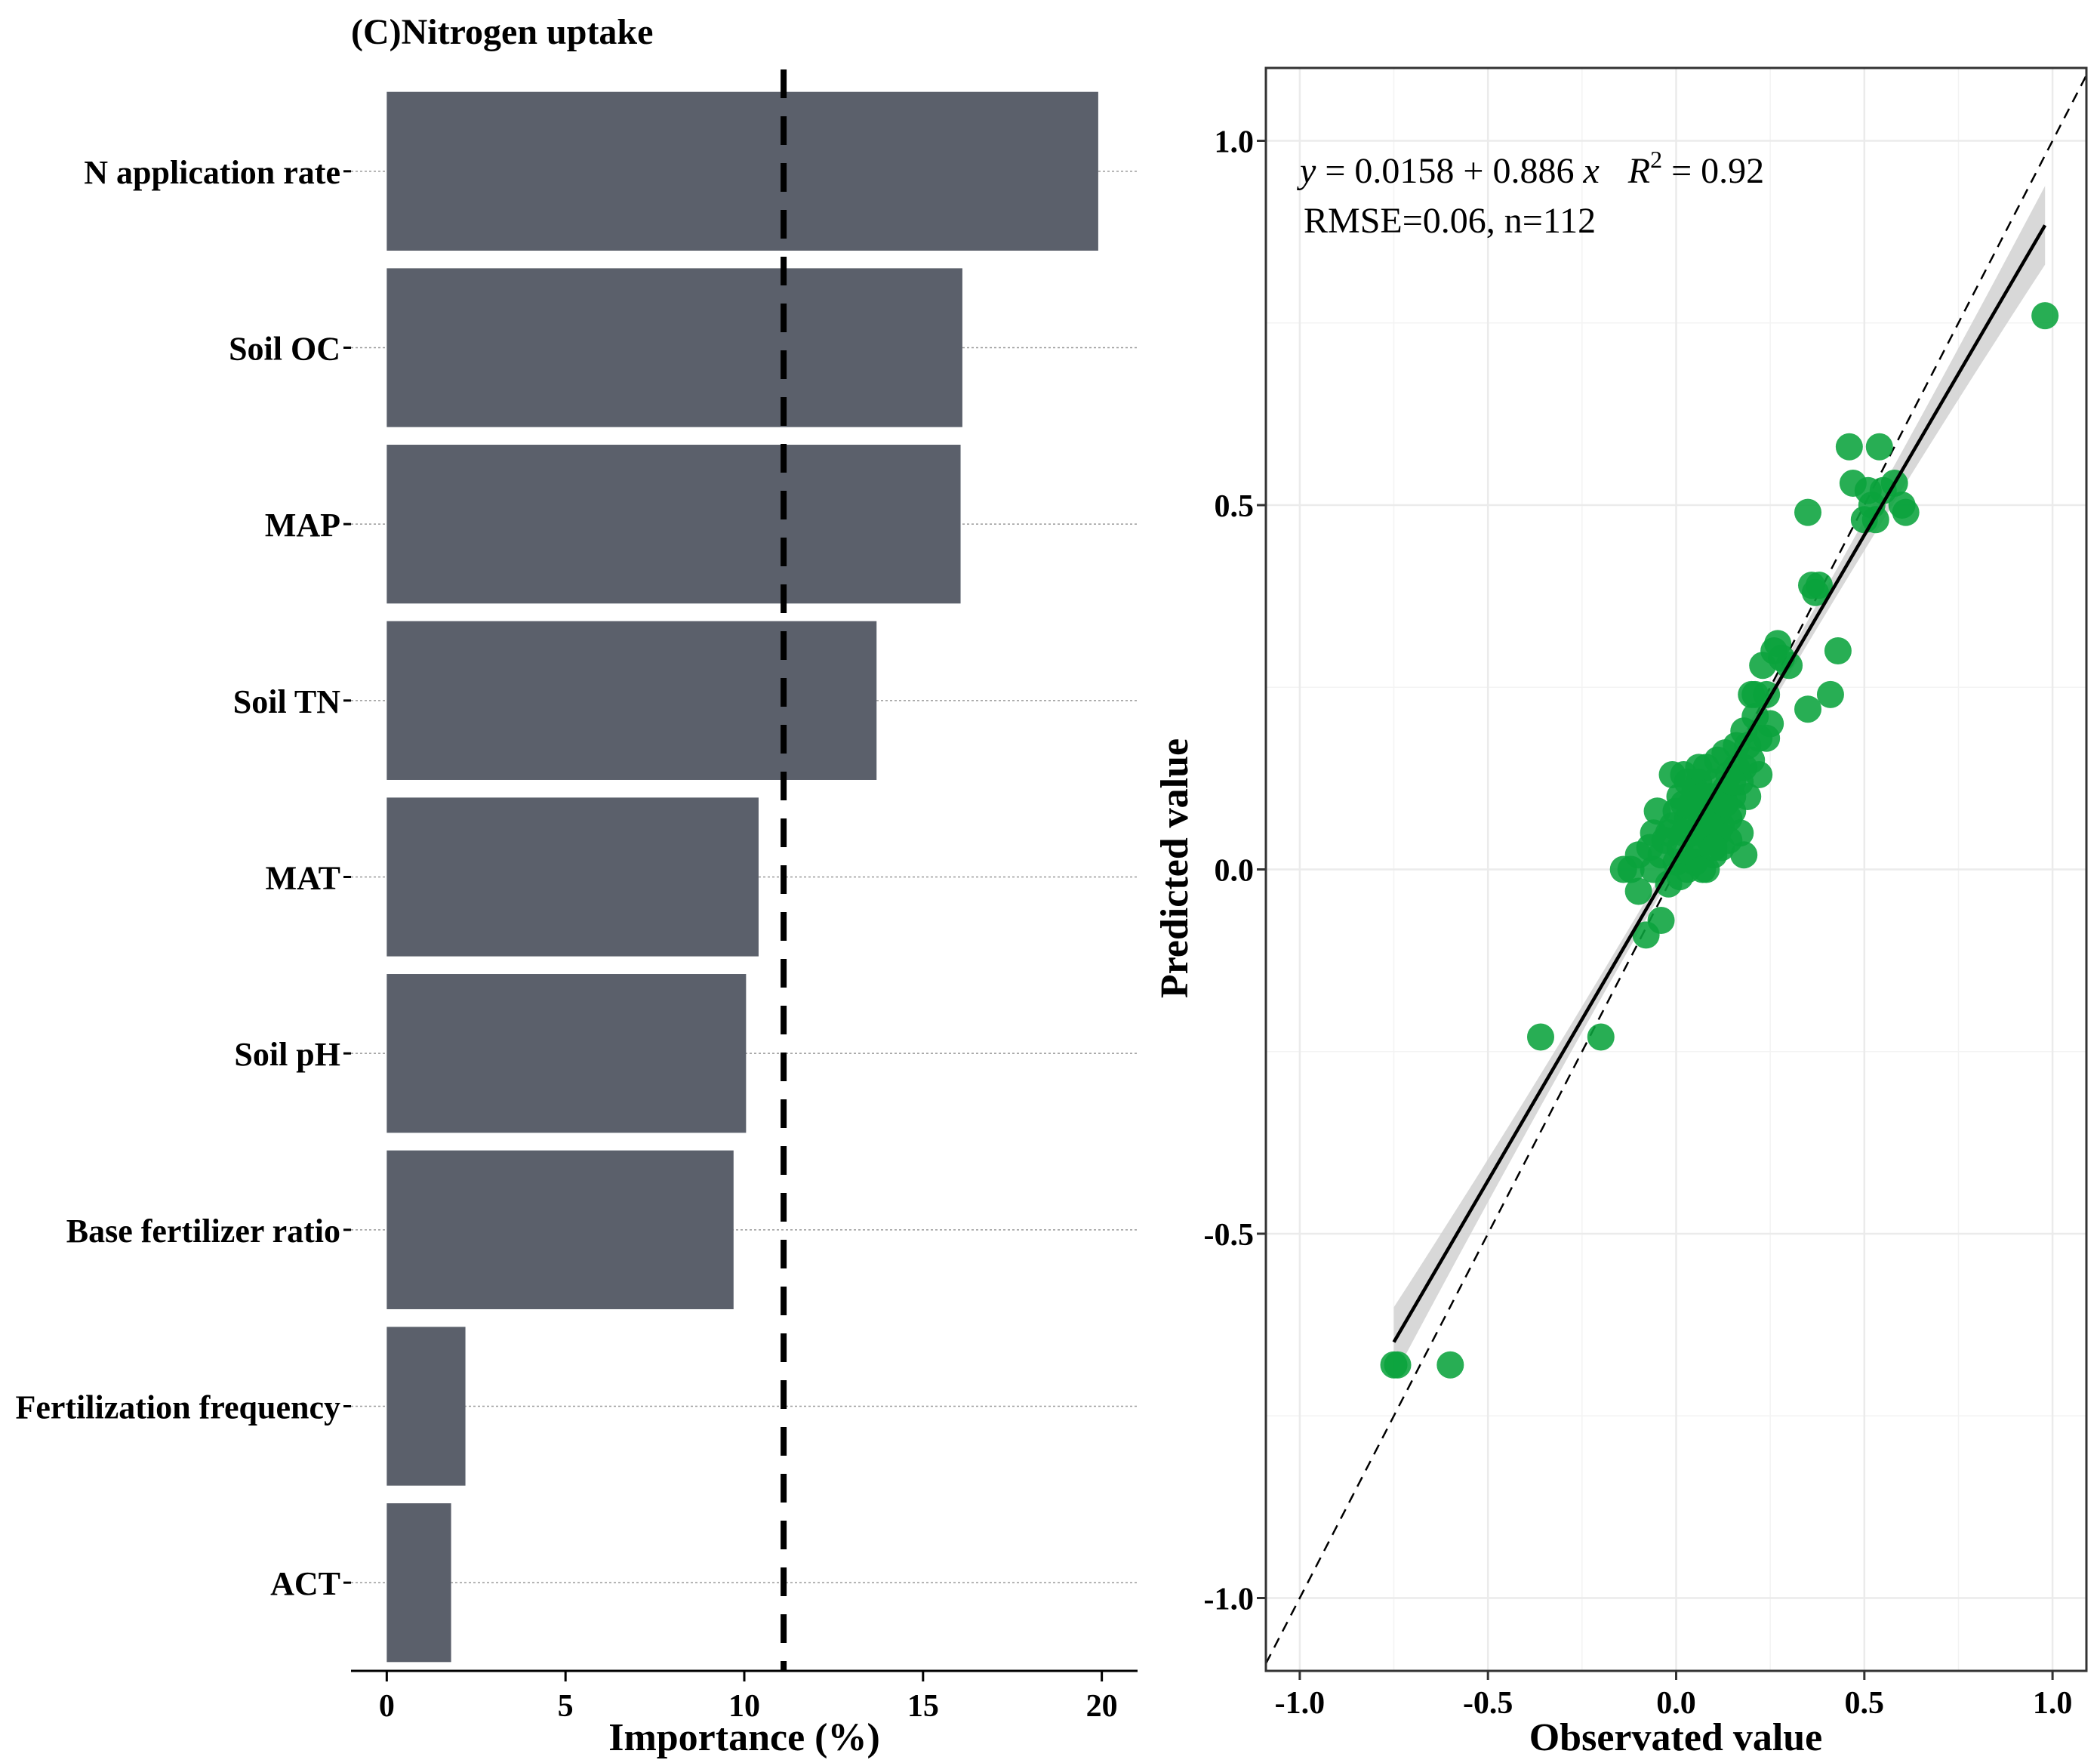 This screenshot has height=1763, width=2100. What do you see at coordinates (1656, 159) in the screenshot?
I see `equation-r-superscript: 2` at bounding box center [1656, 159].